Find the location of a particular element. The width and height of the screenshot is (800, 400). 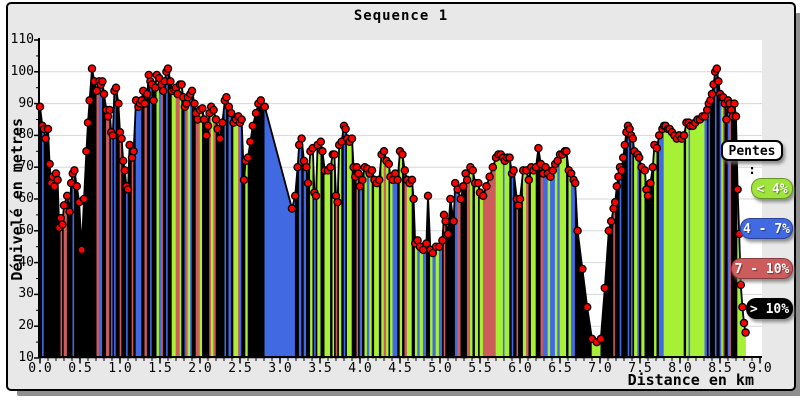

x-tick-label: 4.0 is located at coordinates (360, 368).